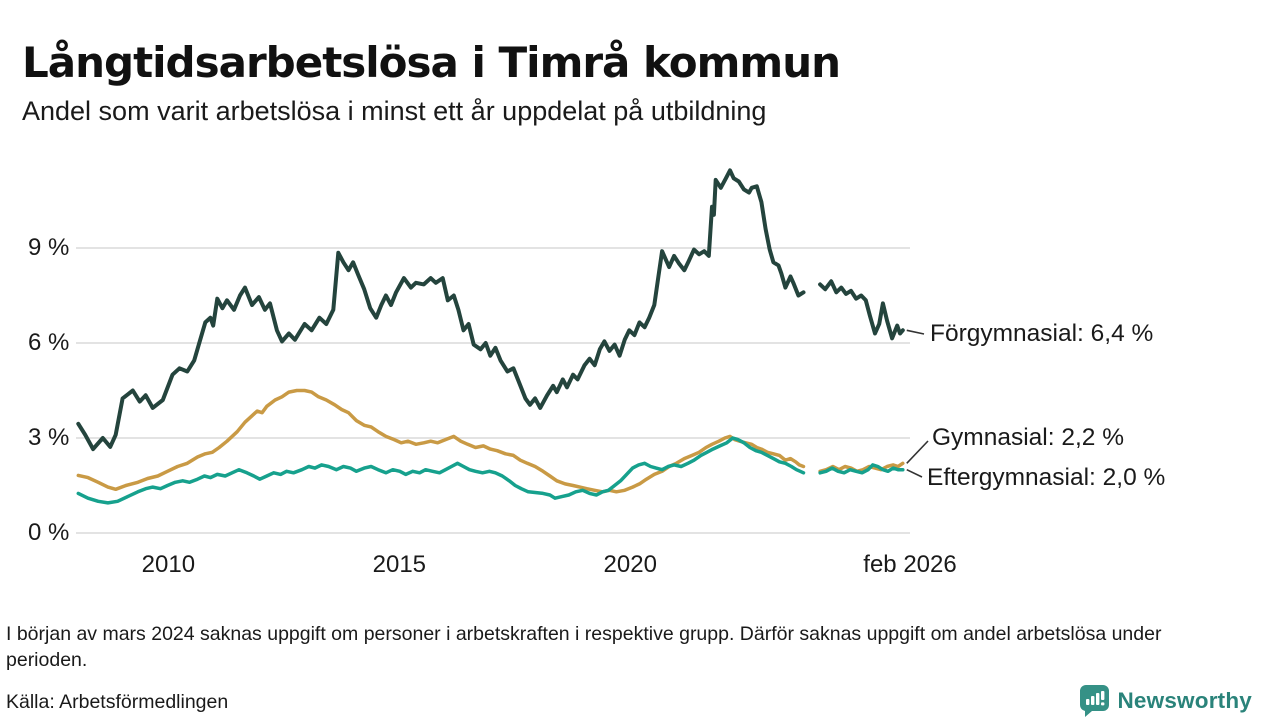  Describe the element at coordinates (49, 532) in the screenshot. I see `y-axis-tick-0: 0 %` at that location.